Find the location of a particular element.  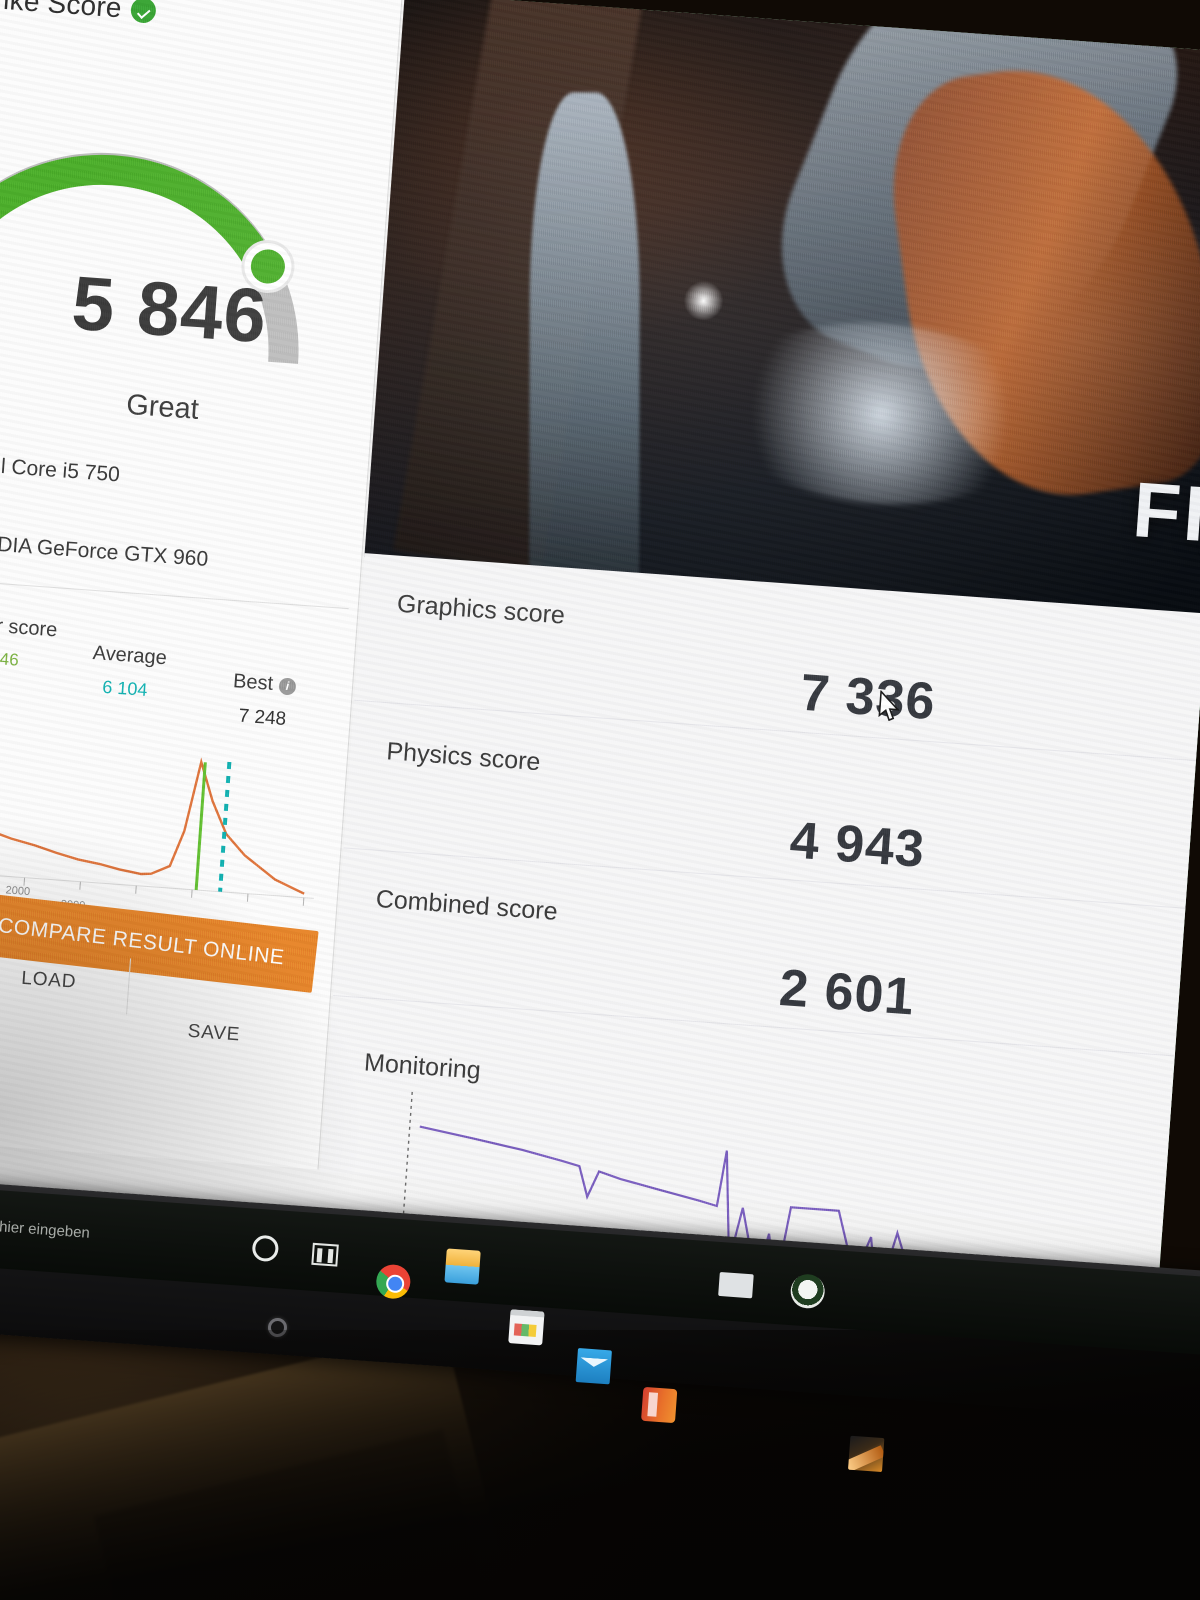

snipping-tool-icon is located at coordinates (736, 1285).